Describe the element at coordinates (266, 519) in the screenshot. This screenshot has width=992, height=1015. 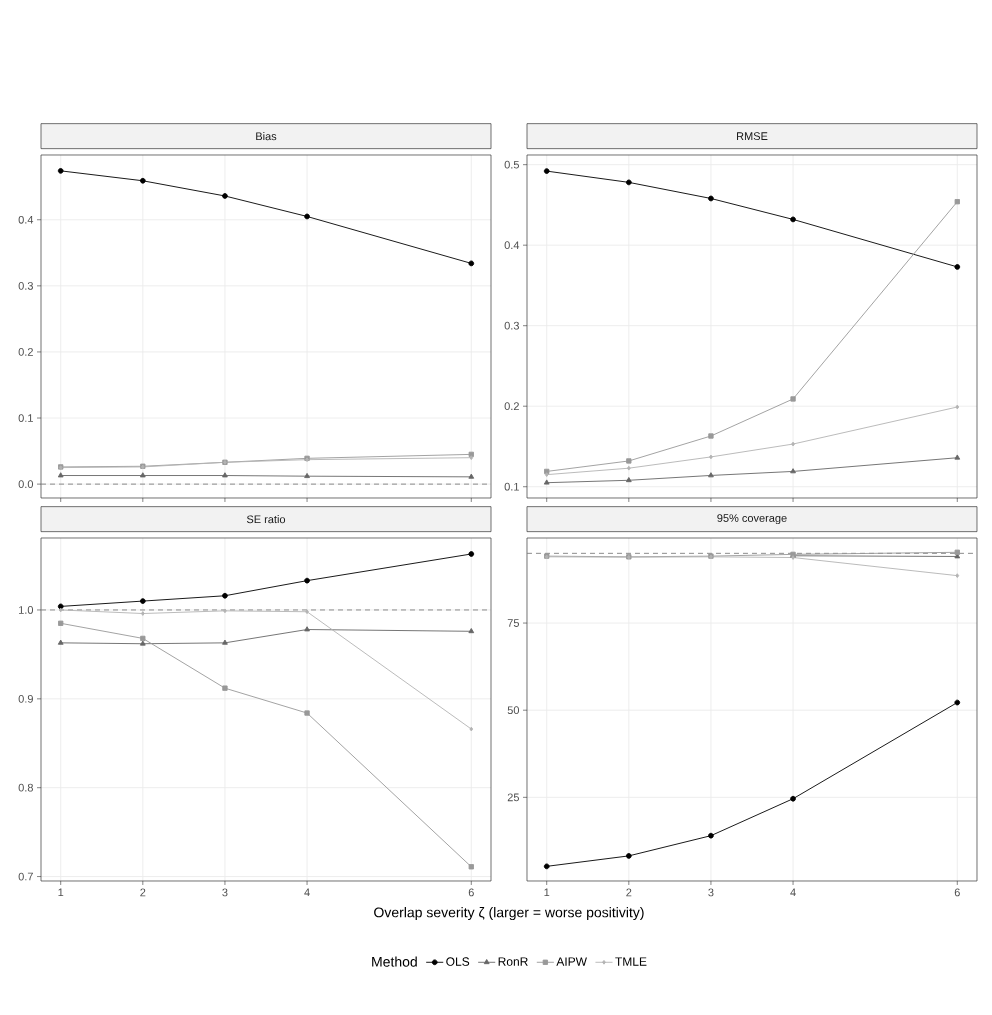
I see `chart-title: SE ratio` at that location.